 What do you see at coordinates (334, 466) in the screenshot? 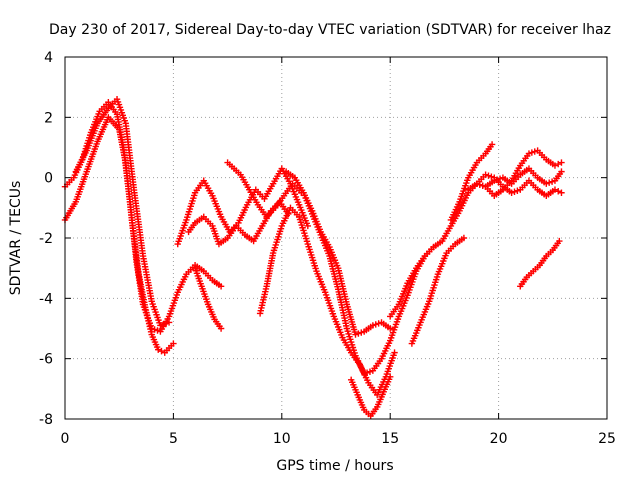
I see `x-axis-label: GPS time / hours` at bounding box center [334, 466].